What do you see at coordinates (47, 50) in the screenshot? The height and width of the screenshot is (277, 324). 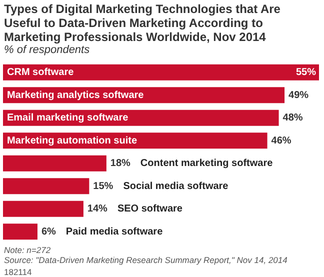 I see `chart-subtitle: % of respondents` at bounding box center [47, 50].